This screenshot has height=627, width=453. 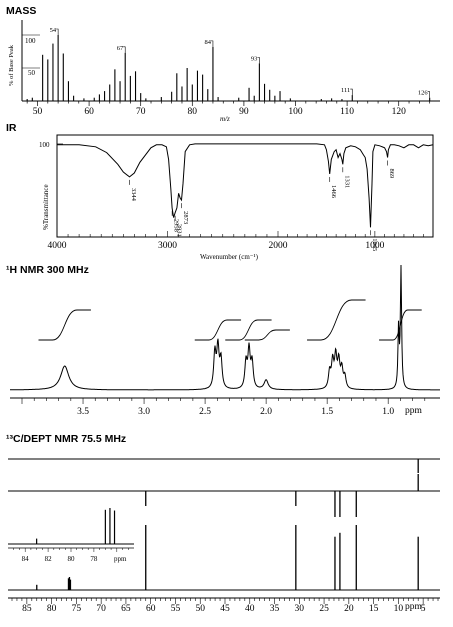 What do you see at coordinates (141, 112) in the screenshot?
I see `mass-xtick-70: 70` at bounding box center [141, 112].